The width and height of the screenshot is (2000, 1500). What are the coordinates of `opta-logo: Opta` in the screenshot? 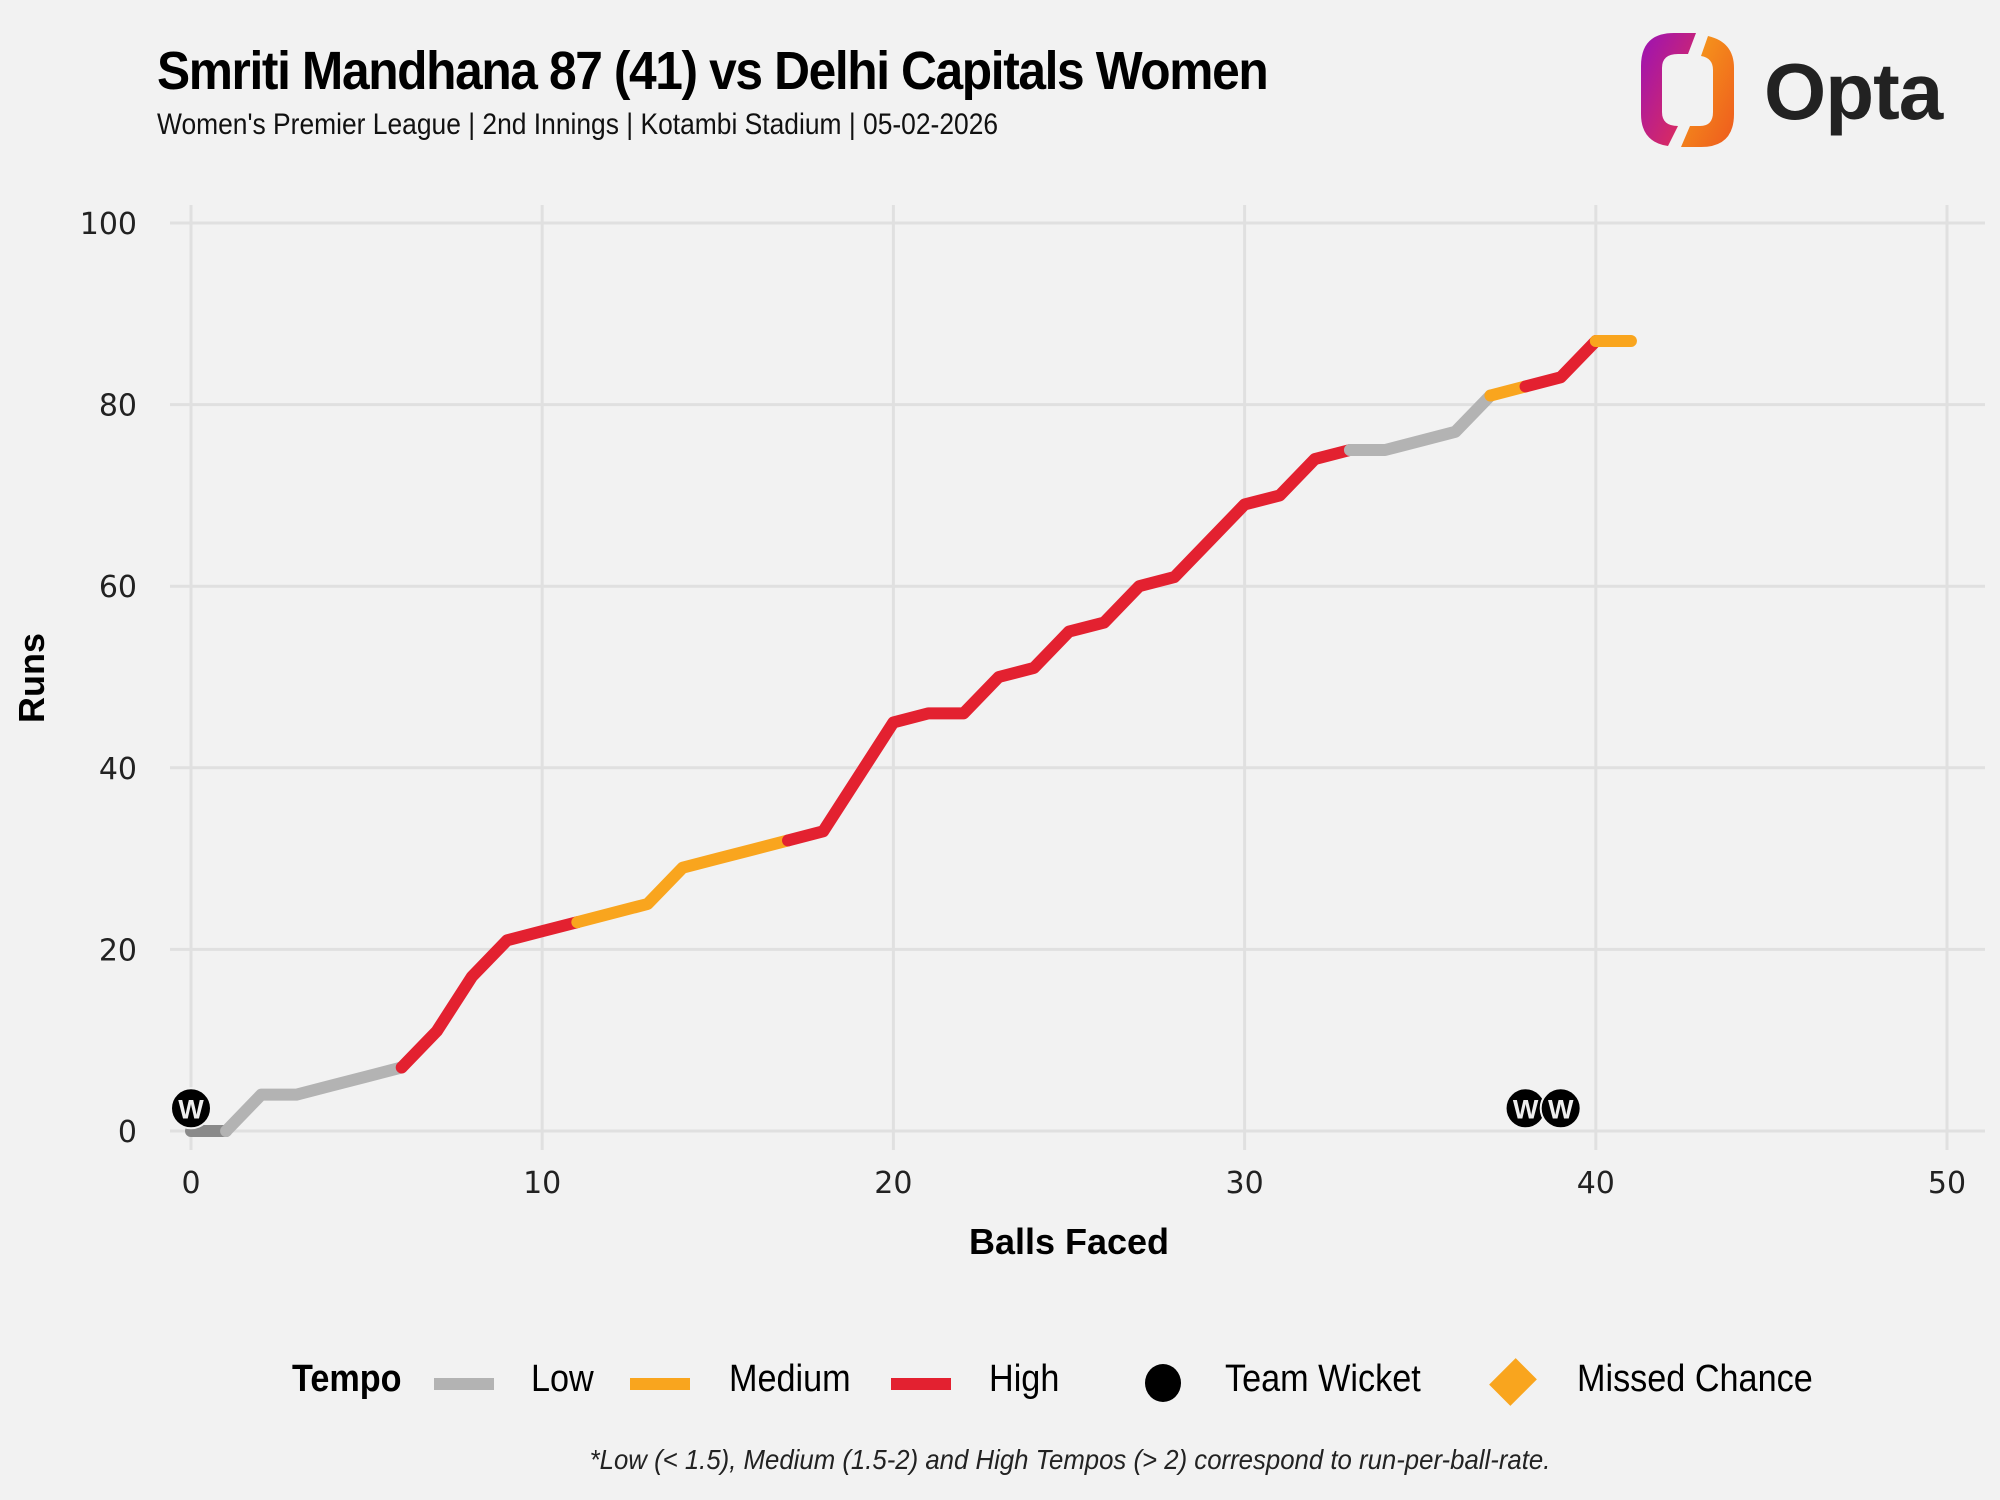 It's located at (1798, 90).